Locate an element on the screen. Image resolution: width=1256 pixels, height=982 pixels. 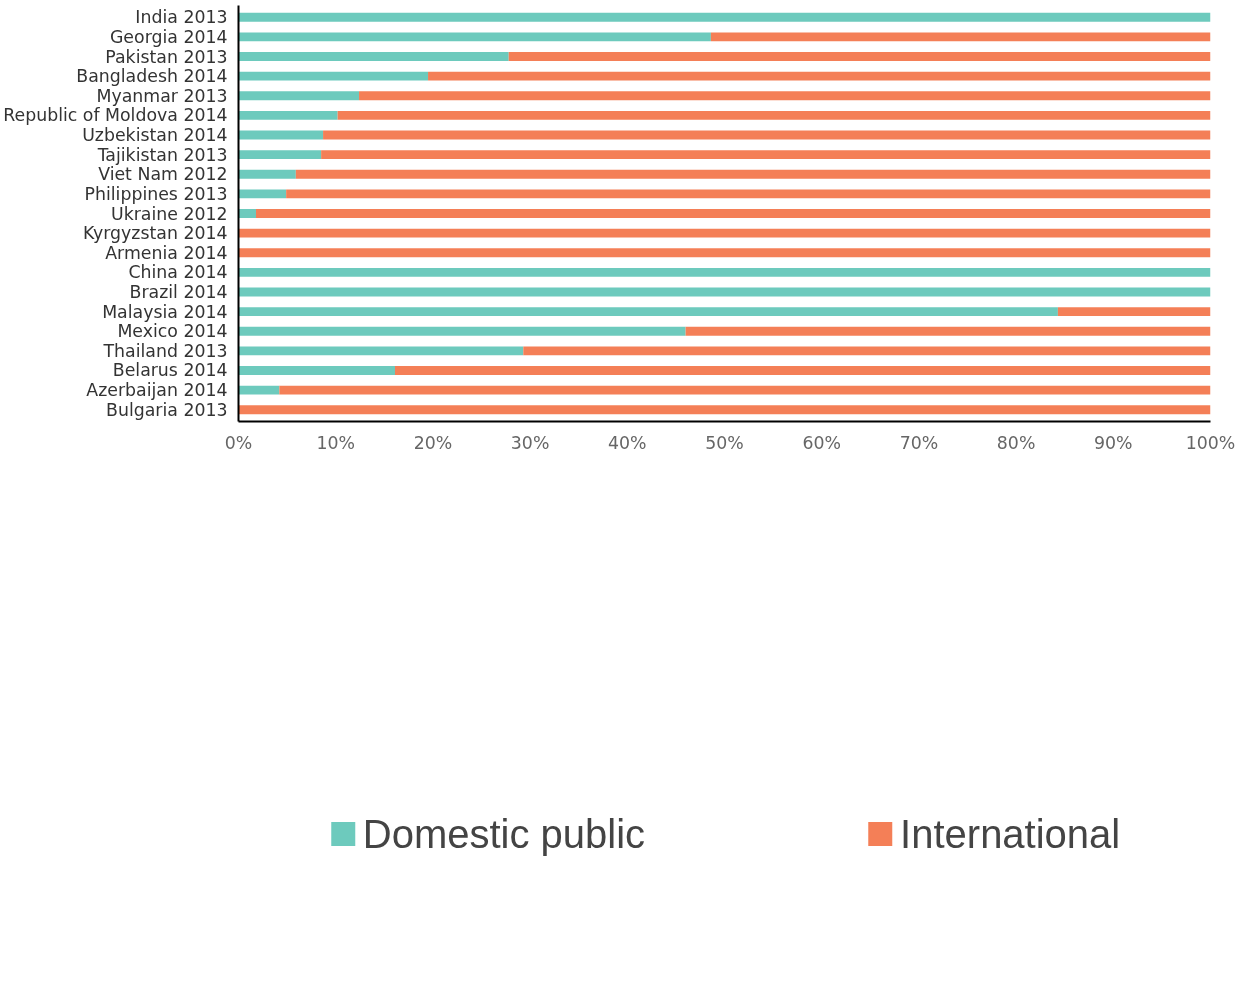
y-tick-label: Viet Nam 2012 is located at coordinates (163, 174).